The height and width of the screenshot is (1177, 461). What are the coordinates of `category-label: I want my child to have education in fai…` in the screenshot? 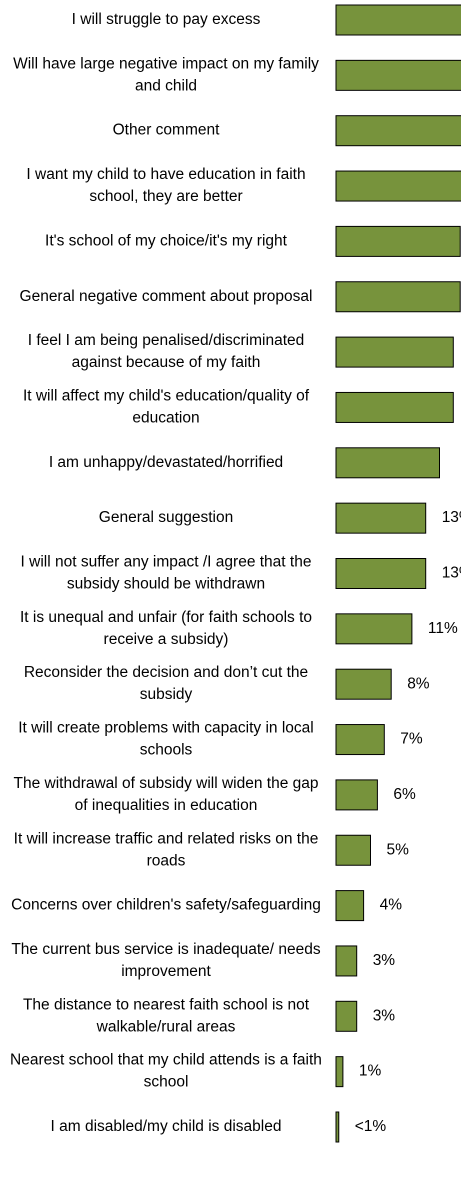 It's located at (165, 185).